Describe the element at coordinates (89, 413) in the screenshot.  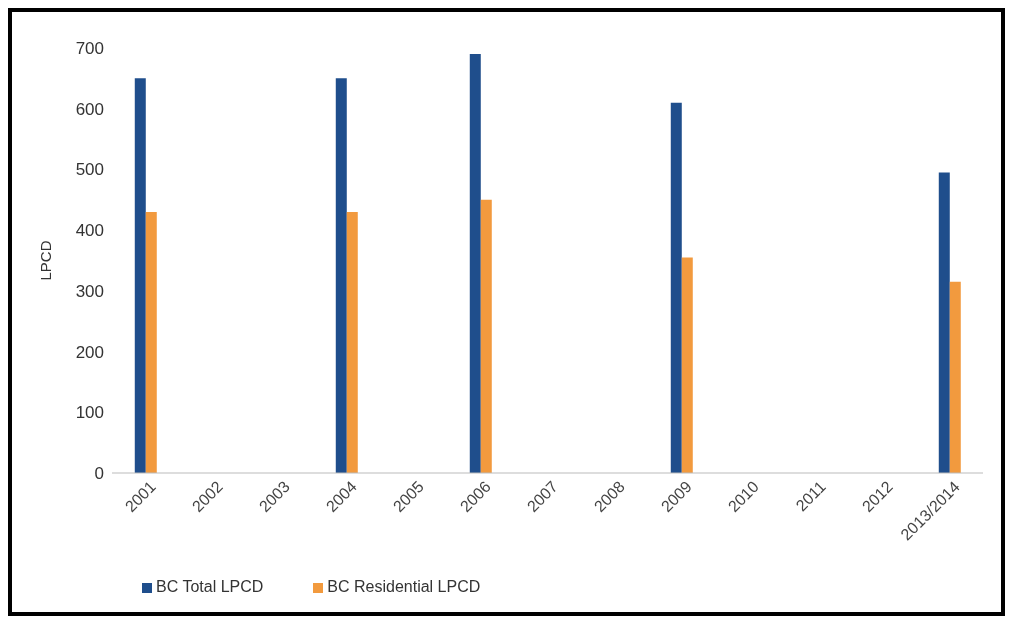
I see `y-tick-label: 100` at that location.